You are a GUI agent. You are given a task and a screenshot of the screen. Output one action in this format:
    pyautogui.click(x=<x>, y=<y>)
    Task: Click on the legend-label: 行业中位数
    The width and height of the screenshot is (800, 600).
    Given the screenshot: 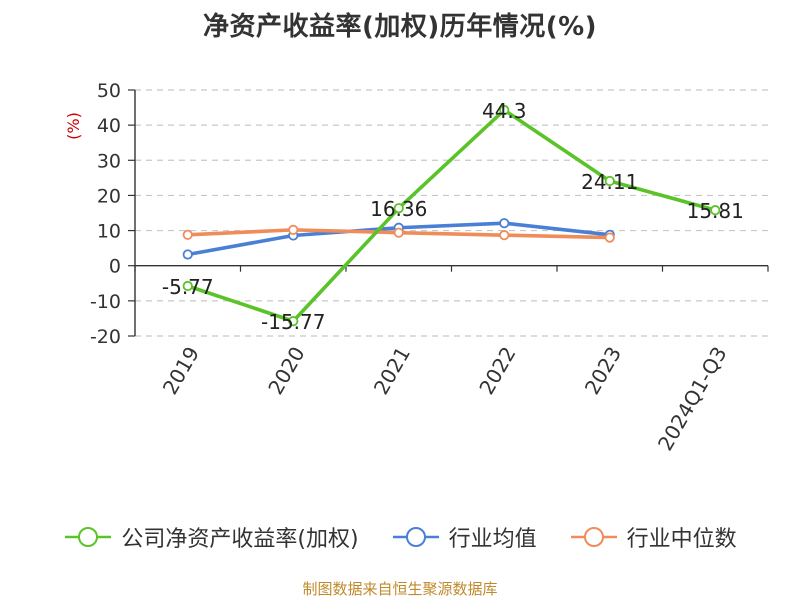 What is the action you would take?
    pyautogui.click(x=681, y=539)
    